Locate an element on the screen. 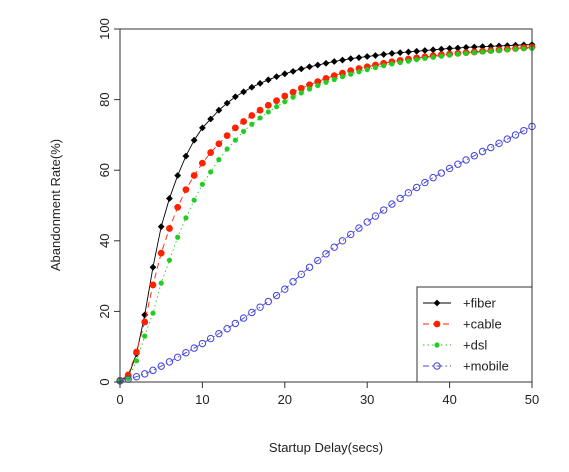 Image resolution: width=569 pixels, height=472 pixels. legend-marker-dsl is located at coordinates (437, 345).